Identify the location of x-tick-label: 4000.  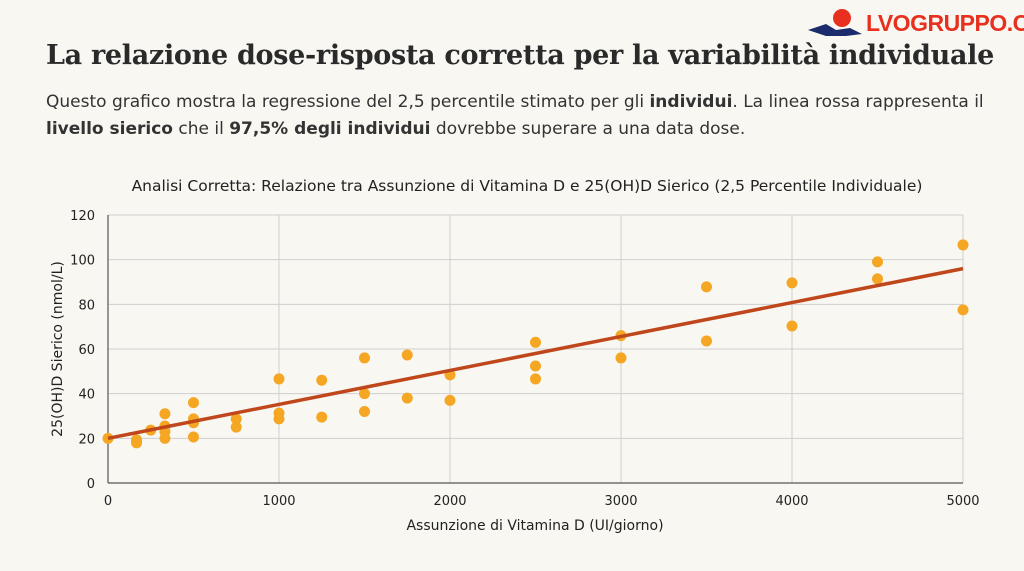
(791, 501).